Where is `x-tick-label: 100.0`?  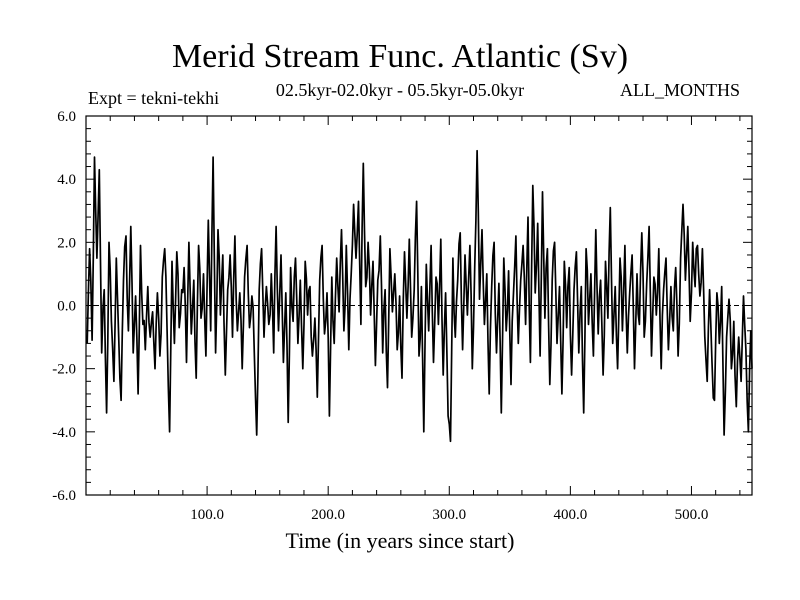 x-tick-label: 100.0 is located at coordinates (207, 515).